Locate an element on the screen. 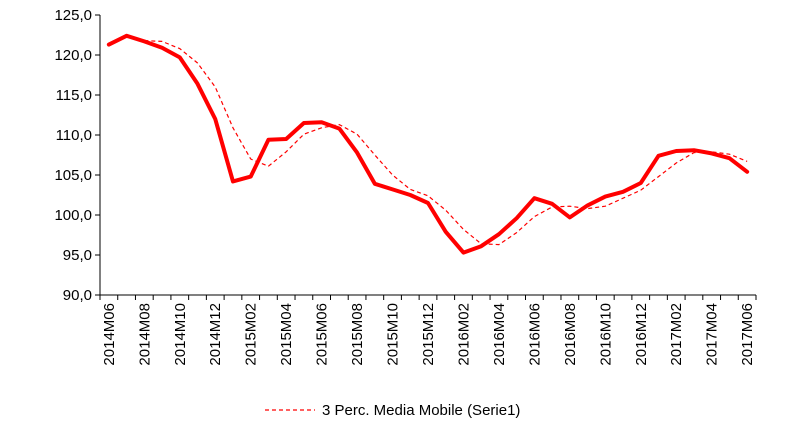  x-tick-label: 2015M10 is located at coordinates (393, 334).